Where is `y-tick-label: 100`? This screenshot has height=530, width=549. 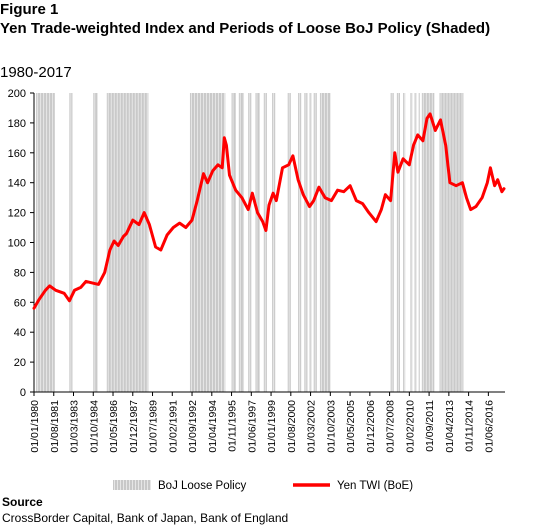 y-tick-label: 100 is located at coordinates (17, 244).